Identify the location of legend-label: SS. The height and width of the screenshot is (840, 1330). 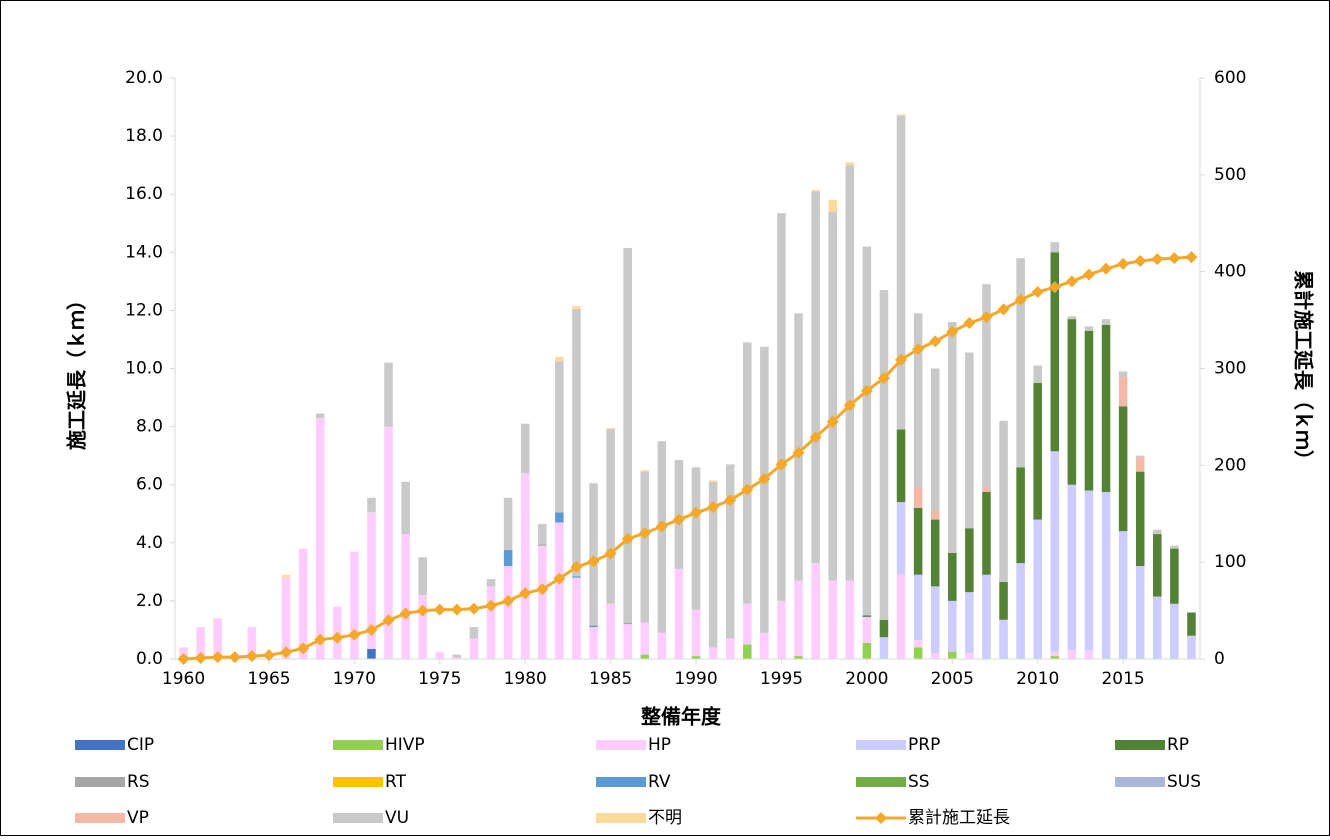
(919, 782).